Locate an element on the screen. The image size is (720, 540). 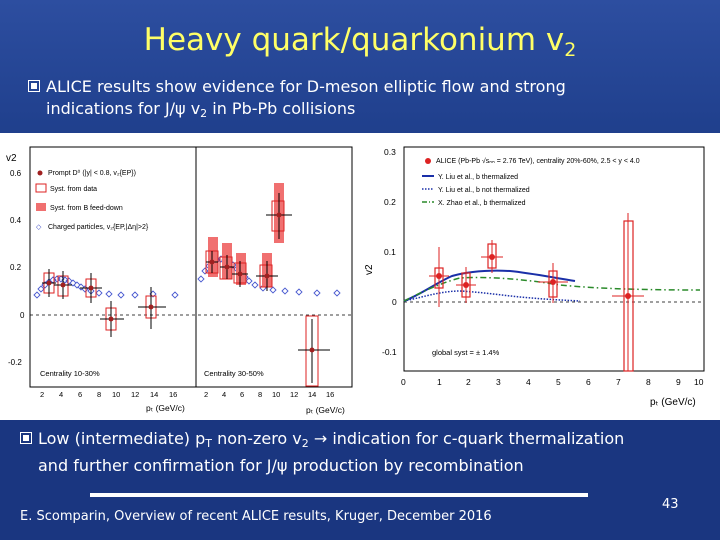
footer-divider is located at coordinates (339, 495).